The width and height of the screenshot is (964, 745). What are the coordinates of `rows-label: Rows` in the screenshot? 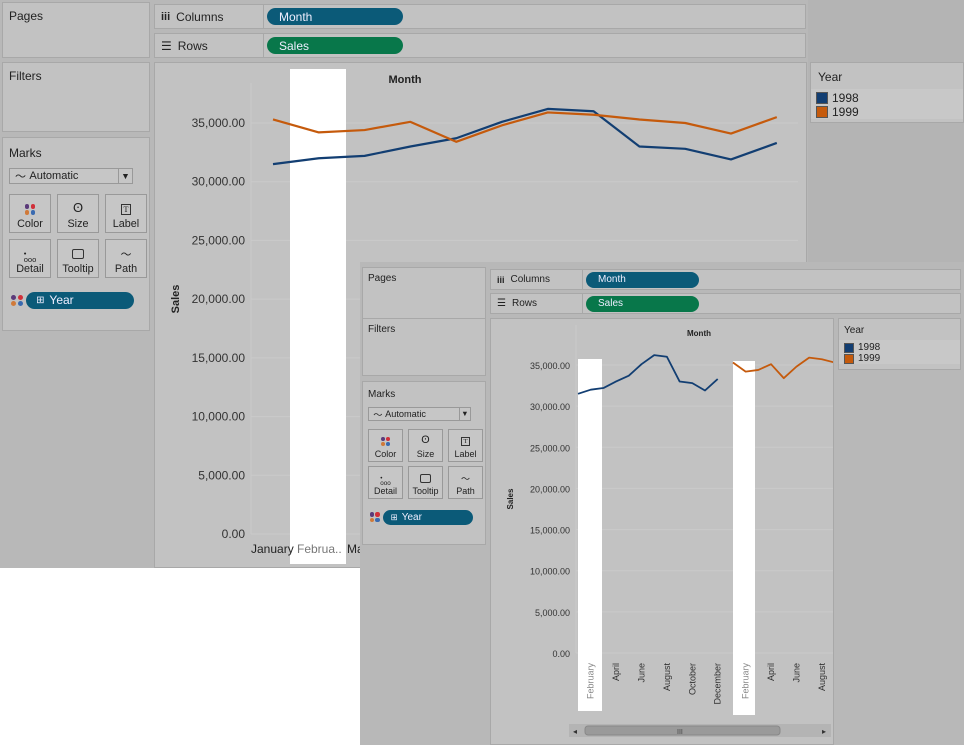 It's located at (192, 45).